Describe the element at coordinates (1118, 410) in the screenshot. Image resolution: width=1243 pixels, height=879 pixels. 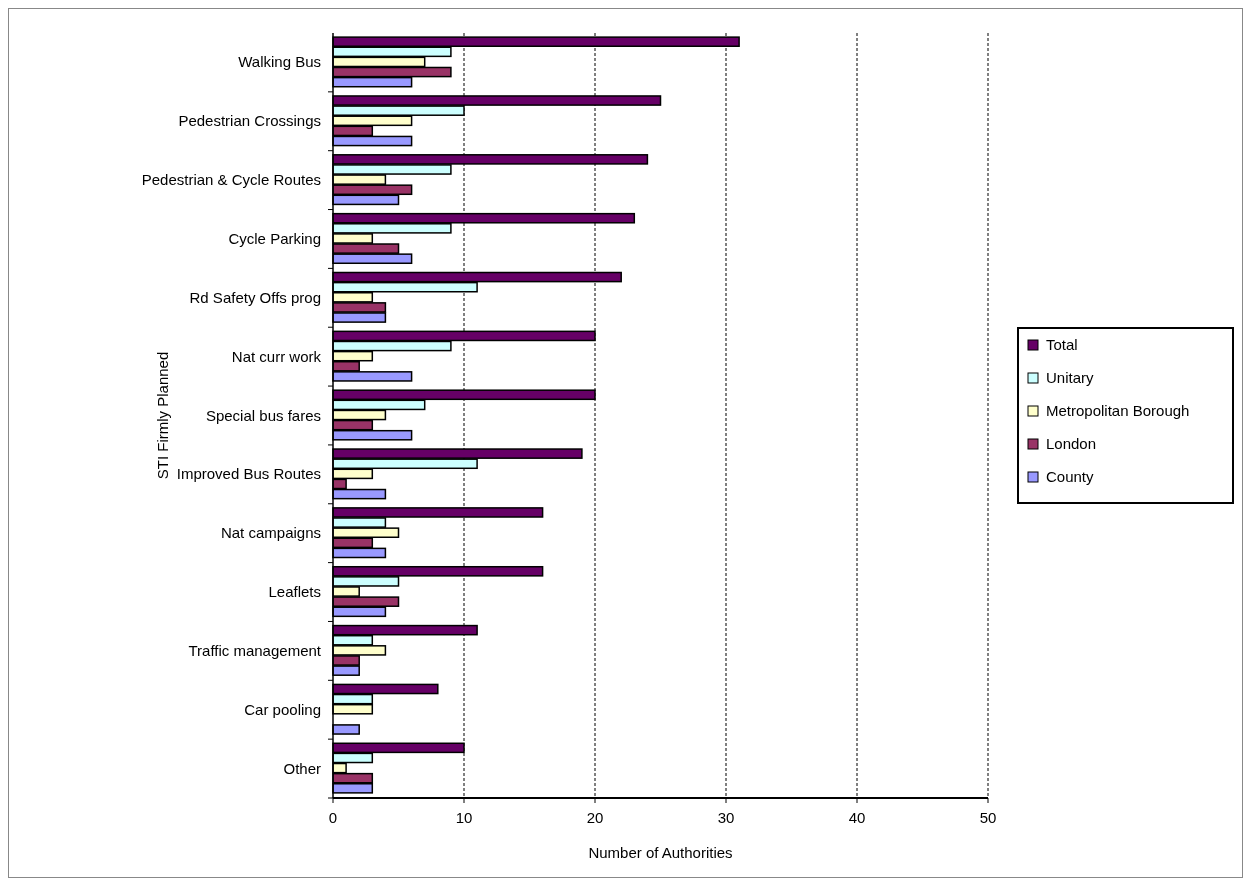
I see `legend-label: Metropolitan Borough` at that location.